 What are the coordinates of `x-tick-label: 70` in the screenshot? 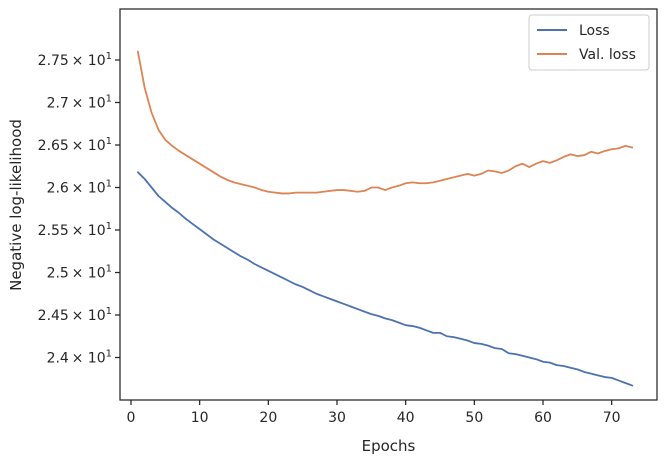 It's located at (612, 418).